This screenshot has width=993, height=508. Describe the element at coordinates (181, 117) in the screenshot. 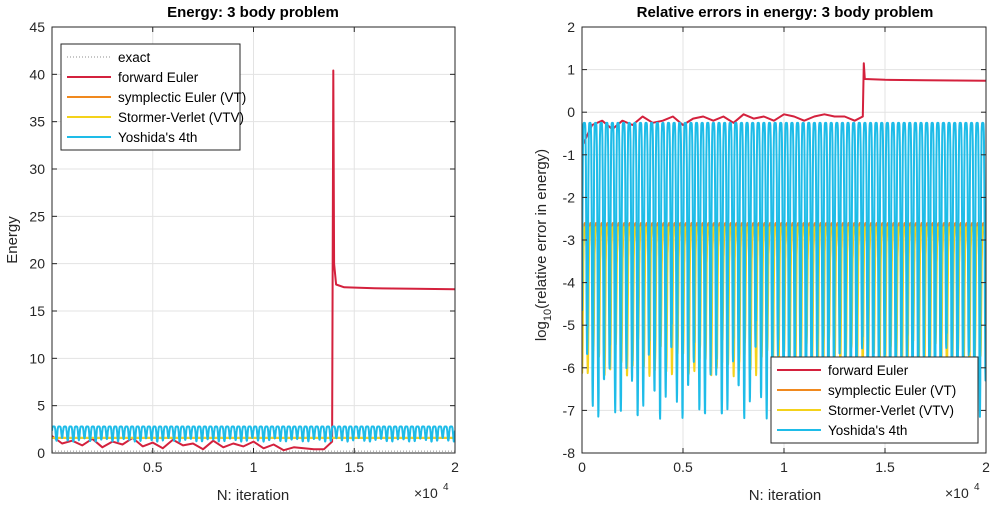

I see `energy-legend-label: Stormer-Verlet (VTV)` at that location.